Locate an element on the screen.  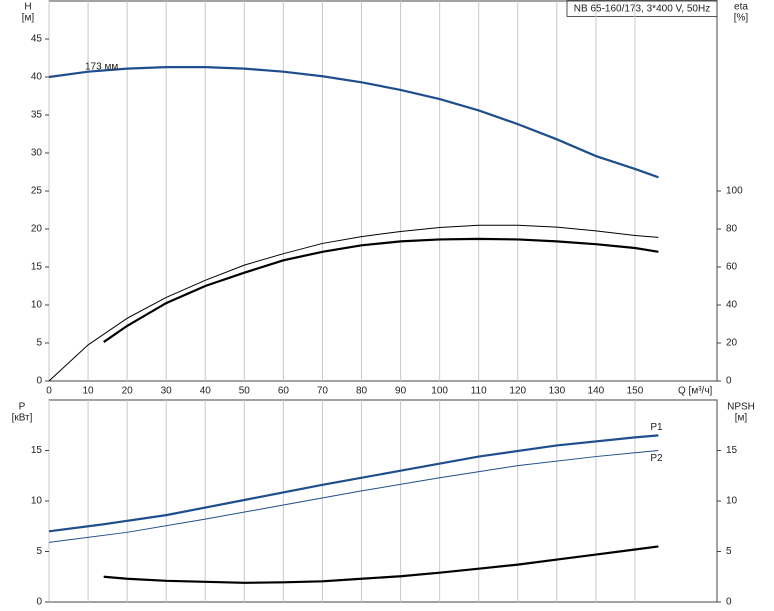
y-unit: [м] is located at coordinates (28, 18).